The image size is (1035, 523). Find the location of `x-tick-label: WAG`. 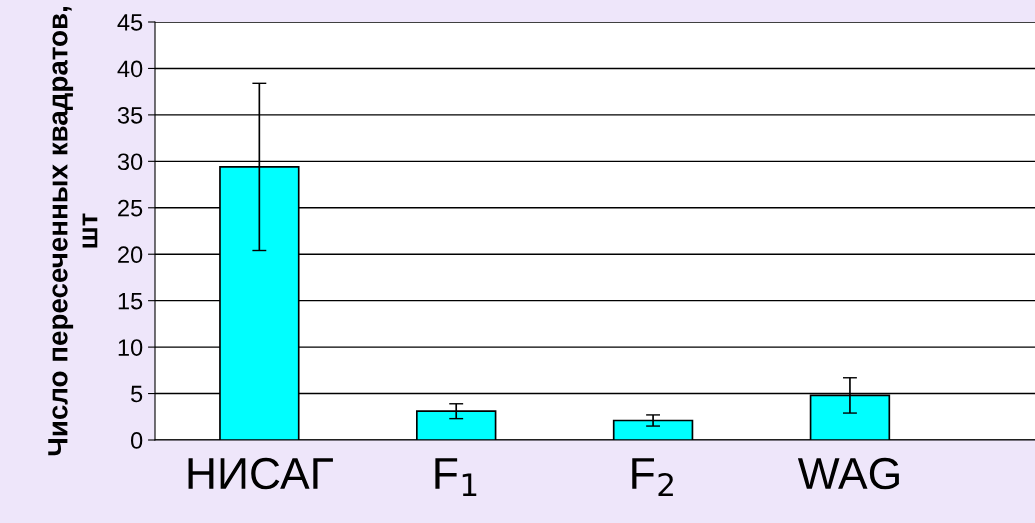

x-tick-label: WAG is located at coordinates (848, 473).